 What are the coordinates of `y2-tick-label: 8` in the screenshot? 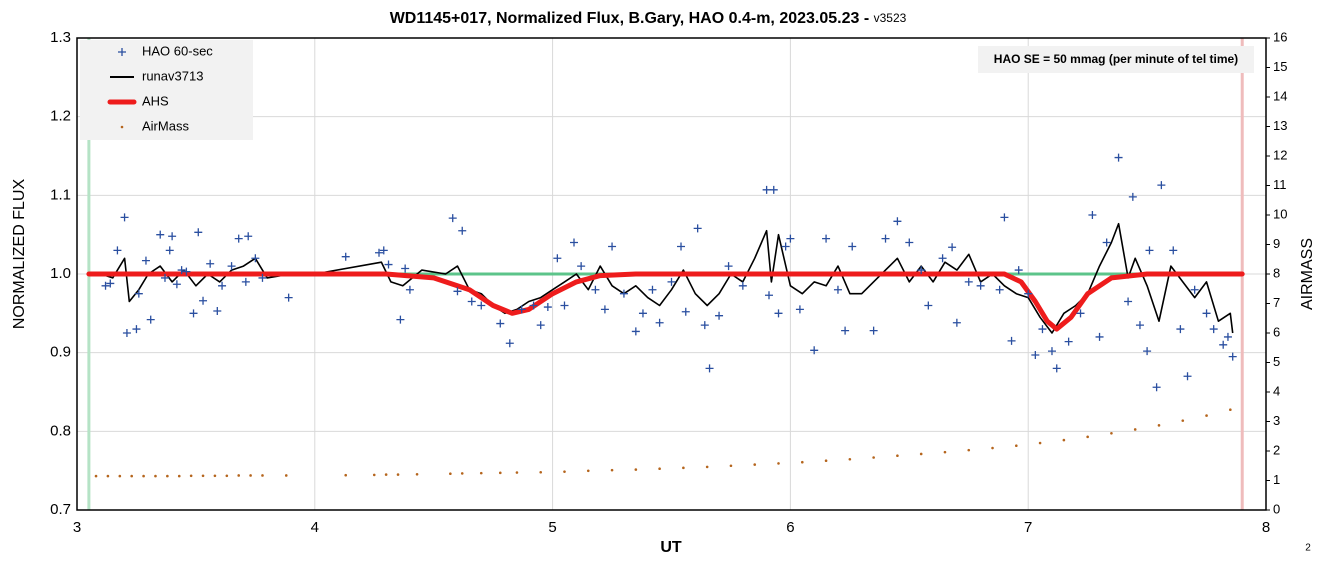 It's located at (1276, 272).